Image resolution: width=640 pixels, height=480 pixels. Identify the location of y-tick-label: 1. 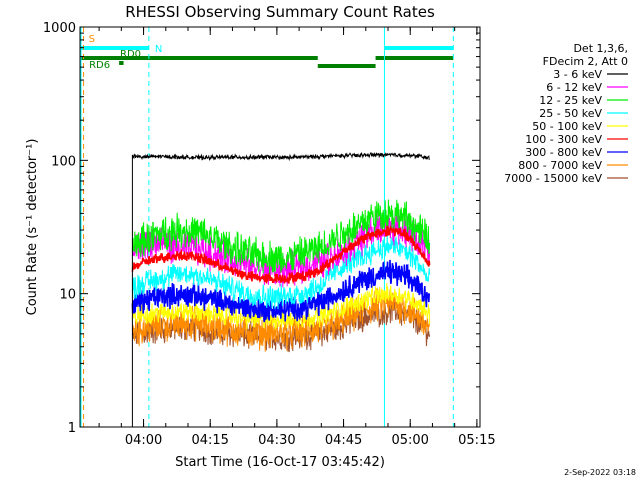
(72, 428).